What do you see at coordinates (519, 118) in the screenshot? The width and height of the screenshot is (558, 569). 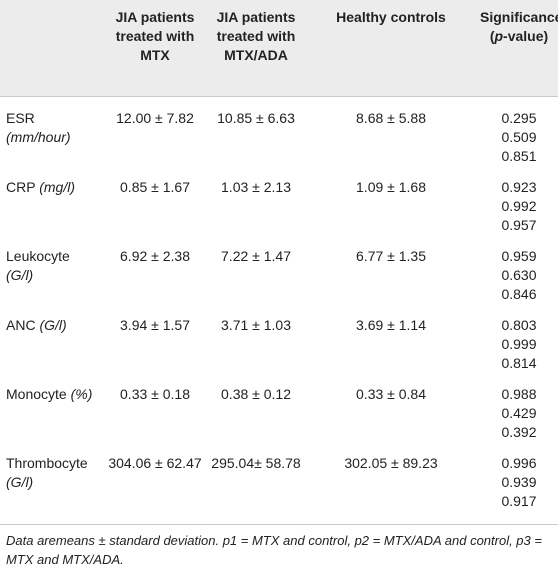 I see `p-value: 0.295` at bounding box center [519, 118].